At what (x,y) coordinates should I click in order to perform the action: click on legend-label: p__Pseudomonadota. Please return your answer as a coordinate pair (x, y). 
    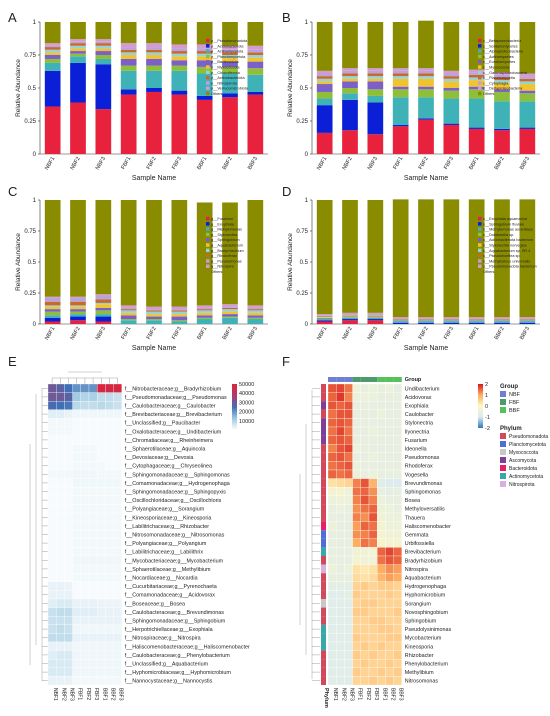
    Looking at the image, I should click on (229, 41).